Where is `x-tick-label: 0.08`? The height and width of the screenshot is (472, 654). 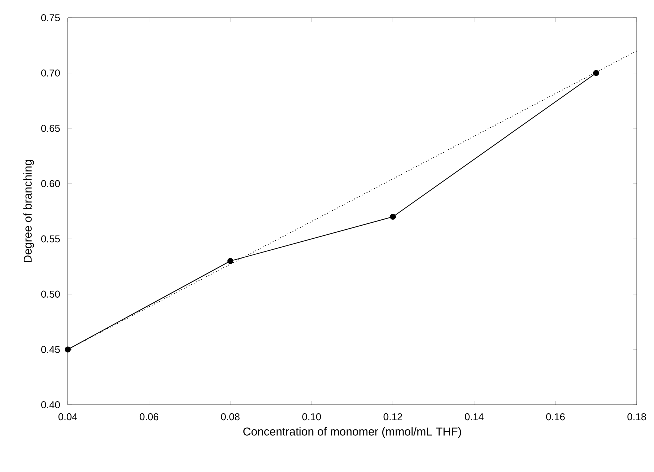
x-tick-label: 0.08 is located at coordinates (230, 417).